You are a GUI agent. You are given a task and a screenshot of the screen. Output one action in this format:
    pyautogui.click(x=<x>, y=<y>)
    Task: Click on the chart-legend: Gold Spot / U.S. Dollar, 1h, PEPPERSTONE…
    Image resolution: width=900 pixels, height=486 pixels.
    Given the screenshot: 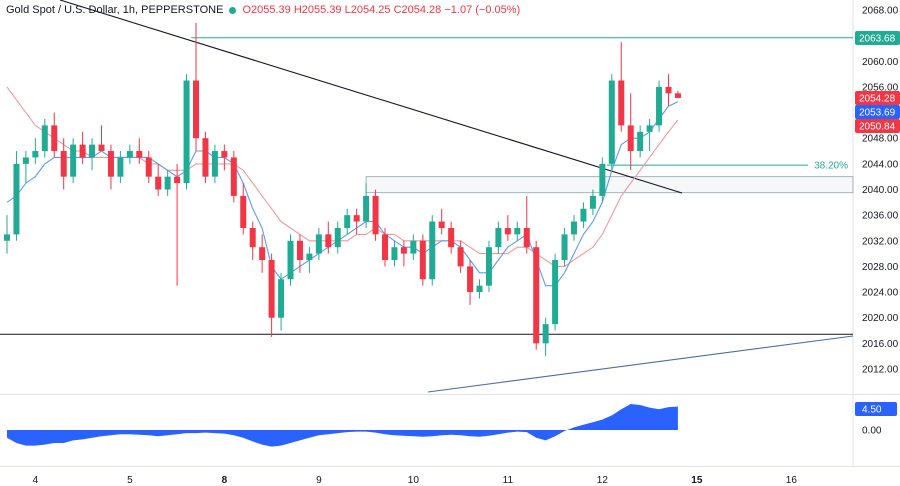 What is the action you would take?
    pyautogui.click(x=263, y=10)
    